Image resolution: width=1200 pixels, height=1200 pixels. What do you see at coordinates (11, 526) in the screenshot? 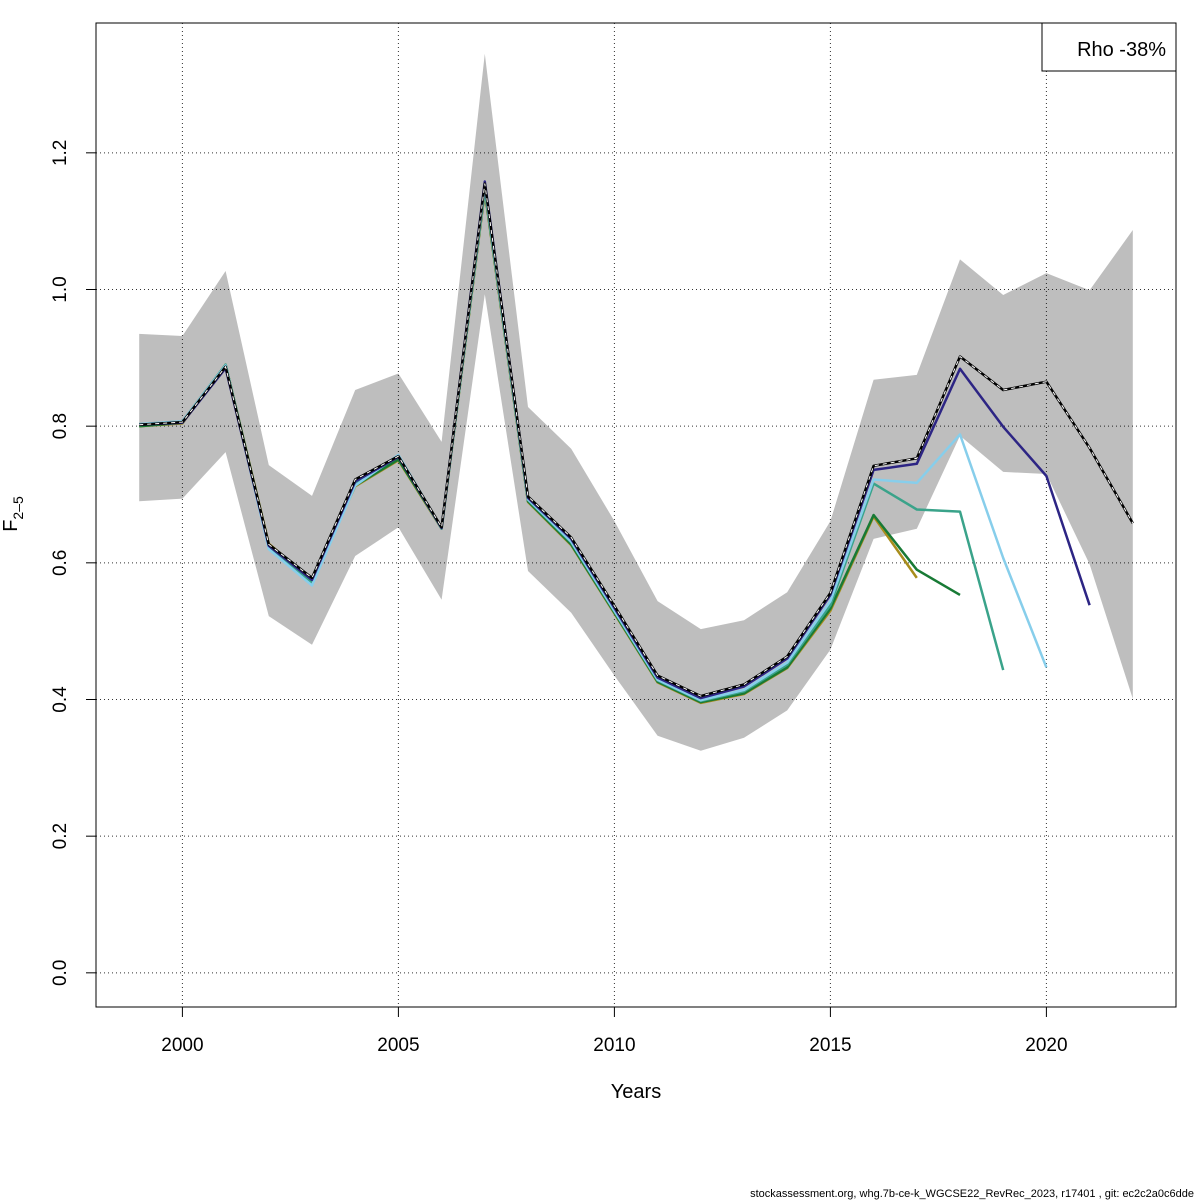
I see `y-axis-title-main: F` at bounding box center [11, 526].